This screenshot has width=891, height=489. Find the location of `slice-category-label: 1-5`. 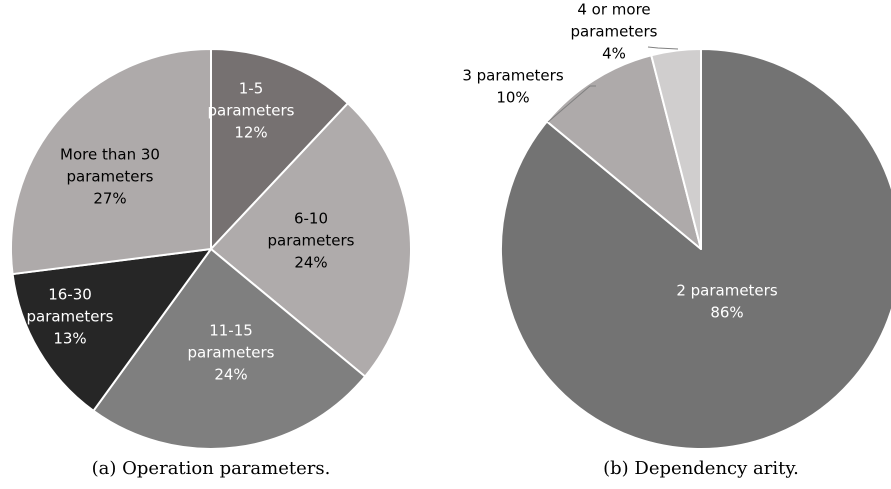

slice-category-label: 1-5 is located at coordinates (251, 89).